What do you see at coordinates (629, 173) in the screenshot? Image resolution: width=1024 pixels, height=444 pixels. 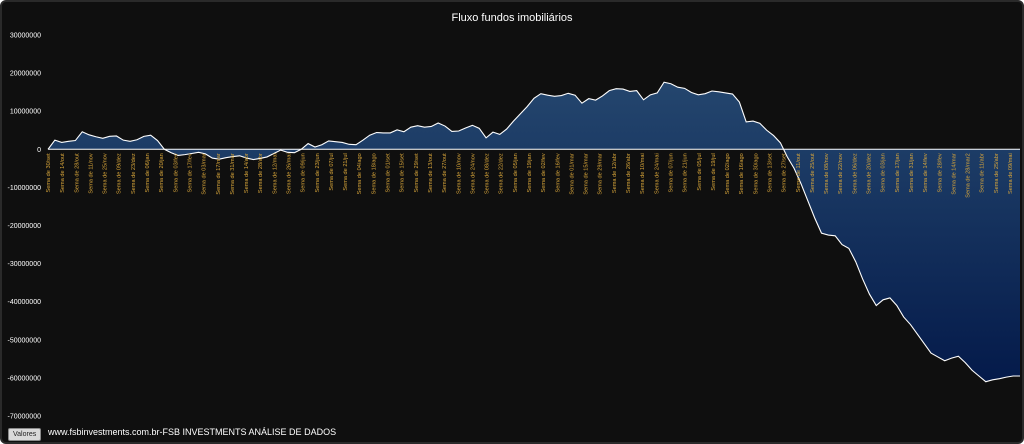 I see `x-category-label: Sema de 26/abr` at bounding box center [629, 173].